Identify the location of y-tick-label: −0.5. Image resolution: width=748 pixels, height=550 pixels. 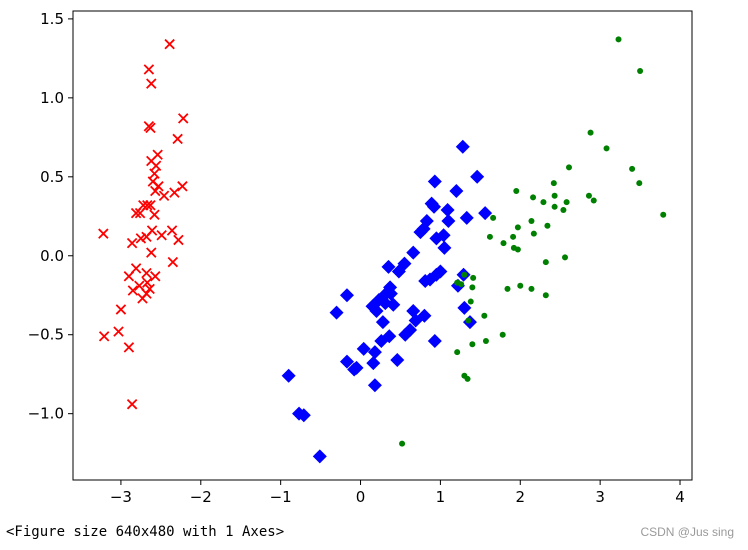
(46, 335).